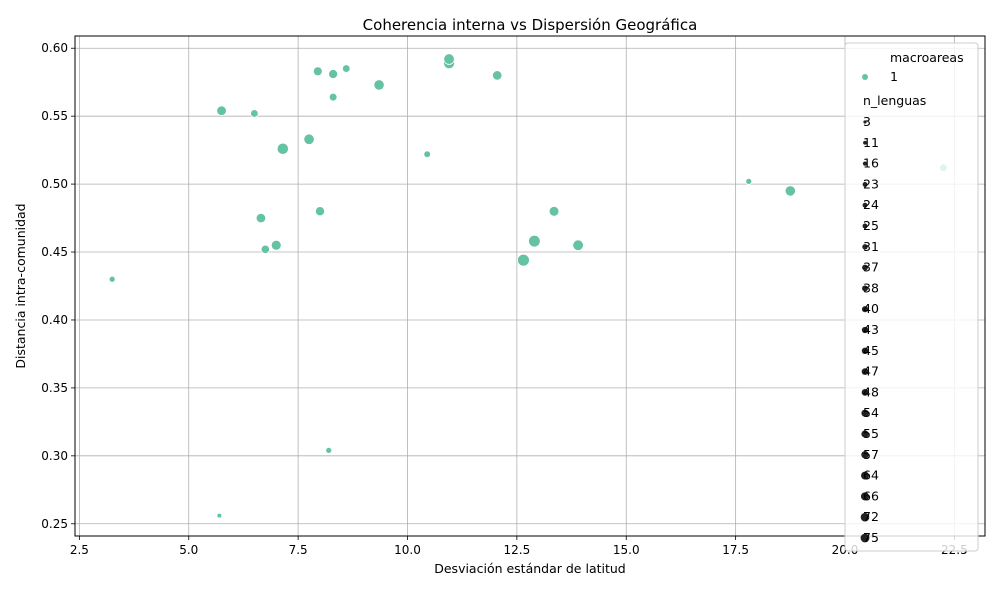 Image resolution: width=1000 pixels, height=604 pixels. Describe the element at coordinates (54, 252) in the screenshot. I see `y-tick-label: 0.45` at that location.